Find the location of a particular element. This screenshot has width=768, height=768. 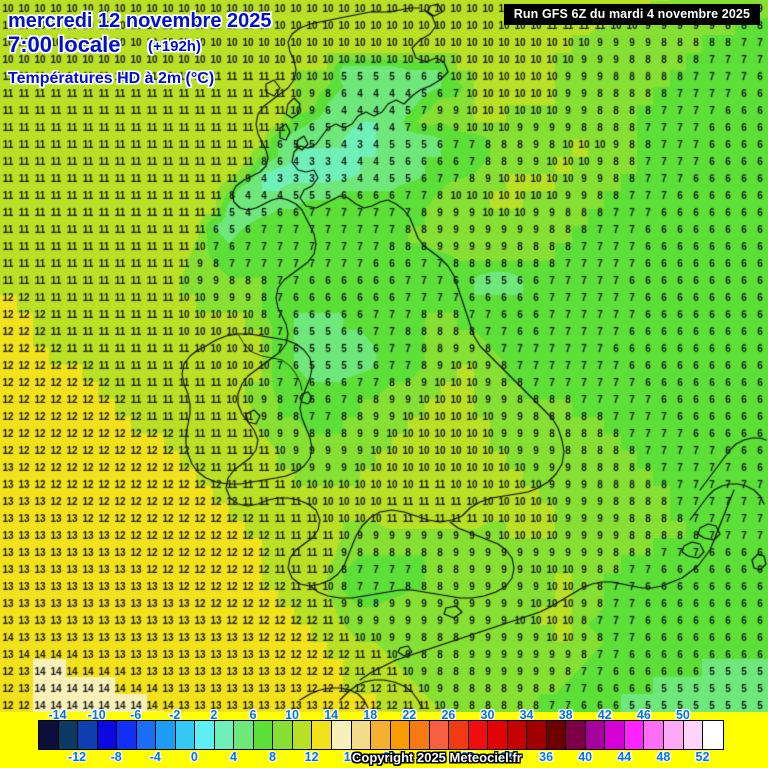

legend-tick-label: 0 is located at coordinates (194, 757).